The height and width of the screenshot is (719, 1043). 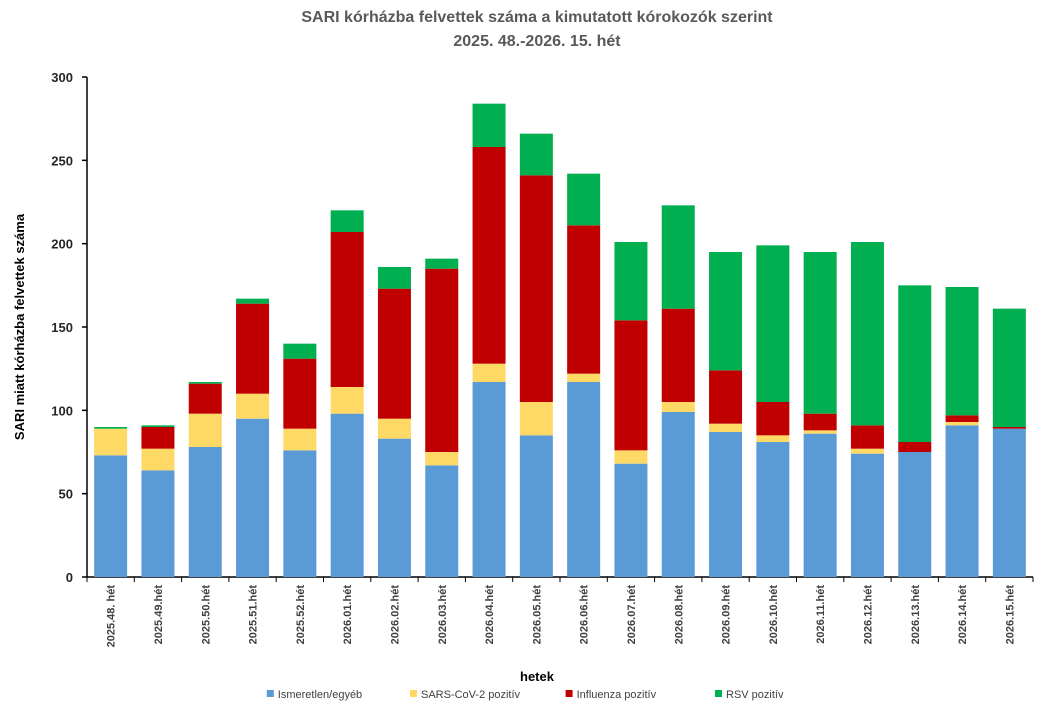 I want to click on y-tick-label: 150, so click(x=62, y=327).